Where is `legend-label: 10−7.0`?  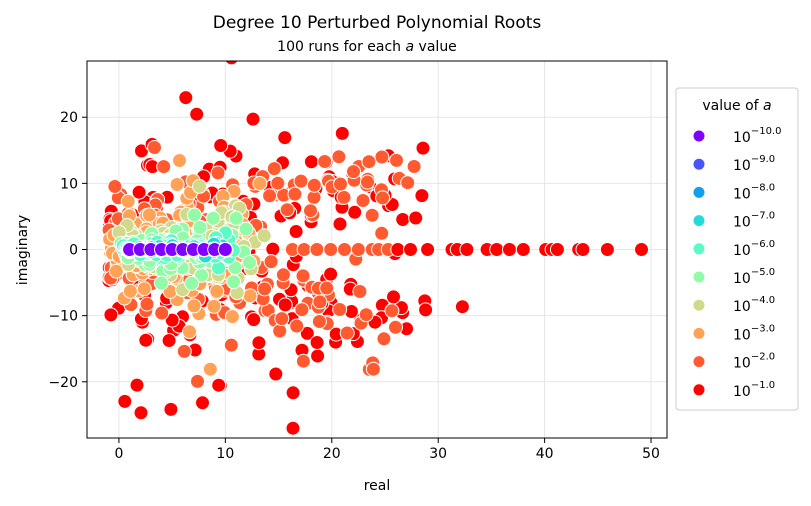
legend-label: 10−7.0 is located at coordinates (754, 221).